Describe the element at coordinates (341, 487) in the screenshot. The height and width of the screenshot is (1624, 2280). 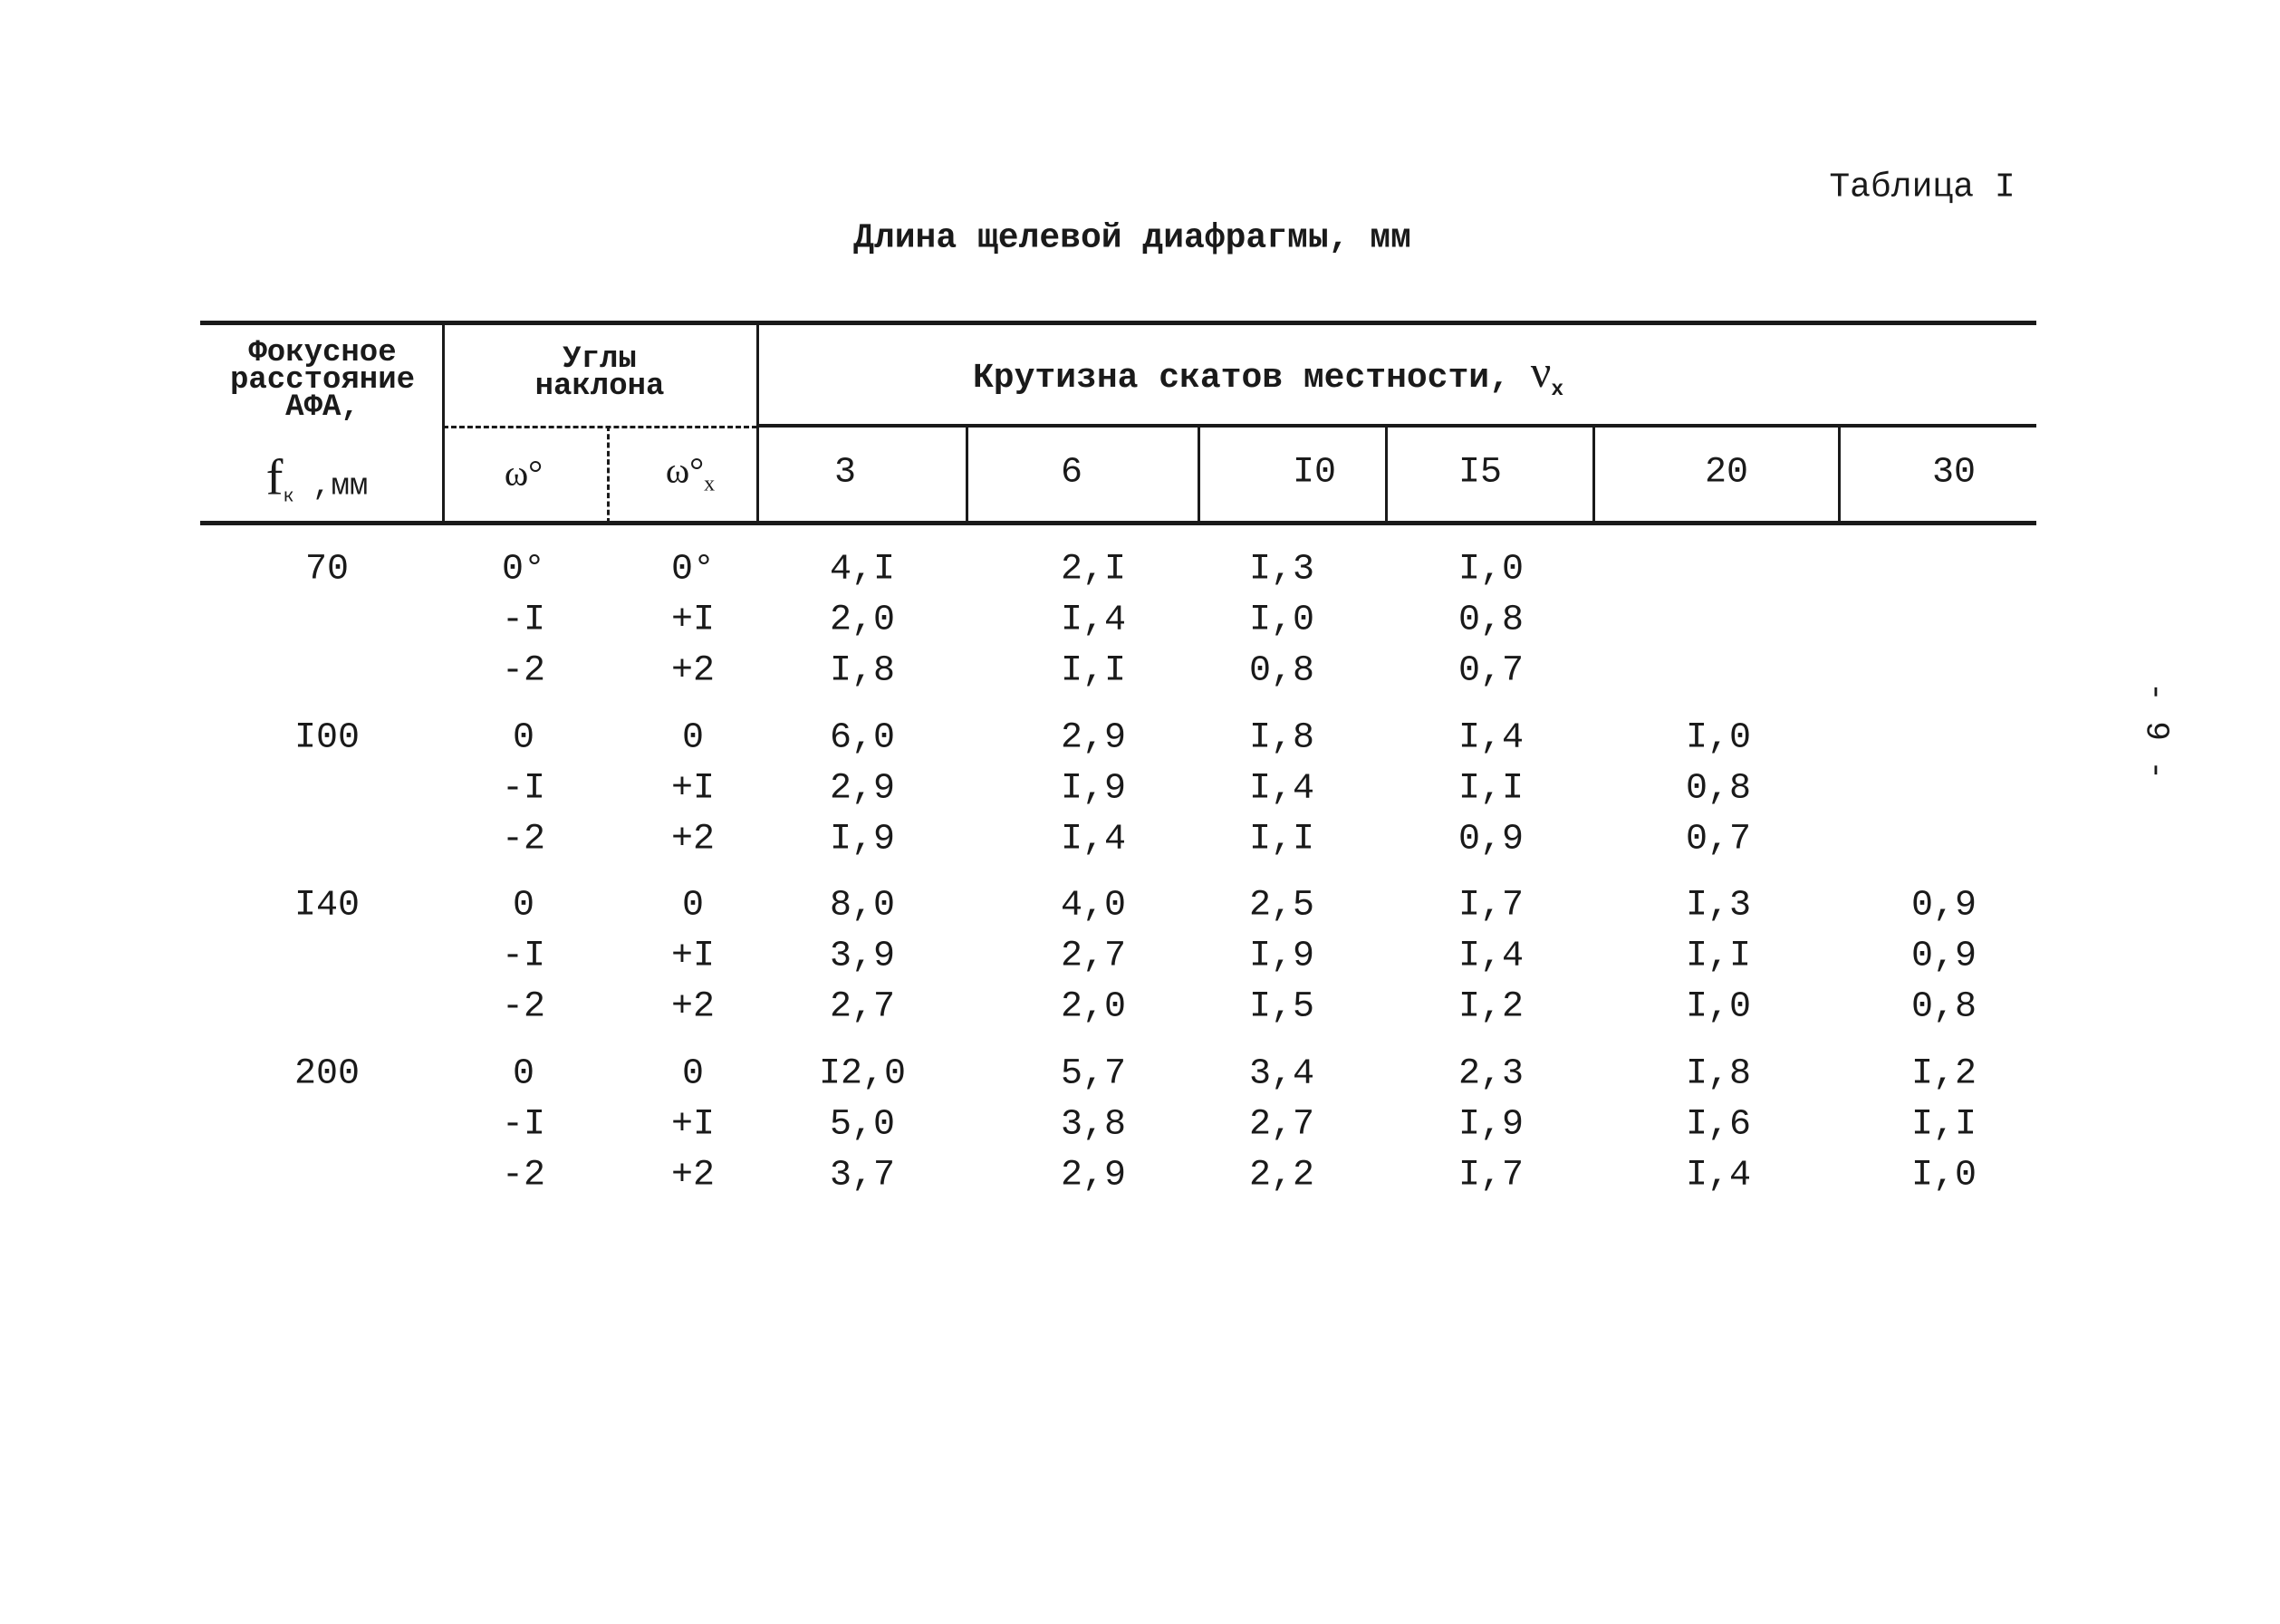
I see `unit: ,мм` at that location.